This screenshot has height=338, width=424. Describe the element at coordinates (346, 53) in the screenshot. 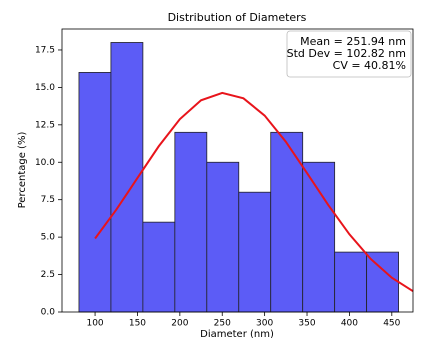

I see `stats-text: Std Dev = 102.82 nm` at that location.